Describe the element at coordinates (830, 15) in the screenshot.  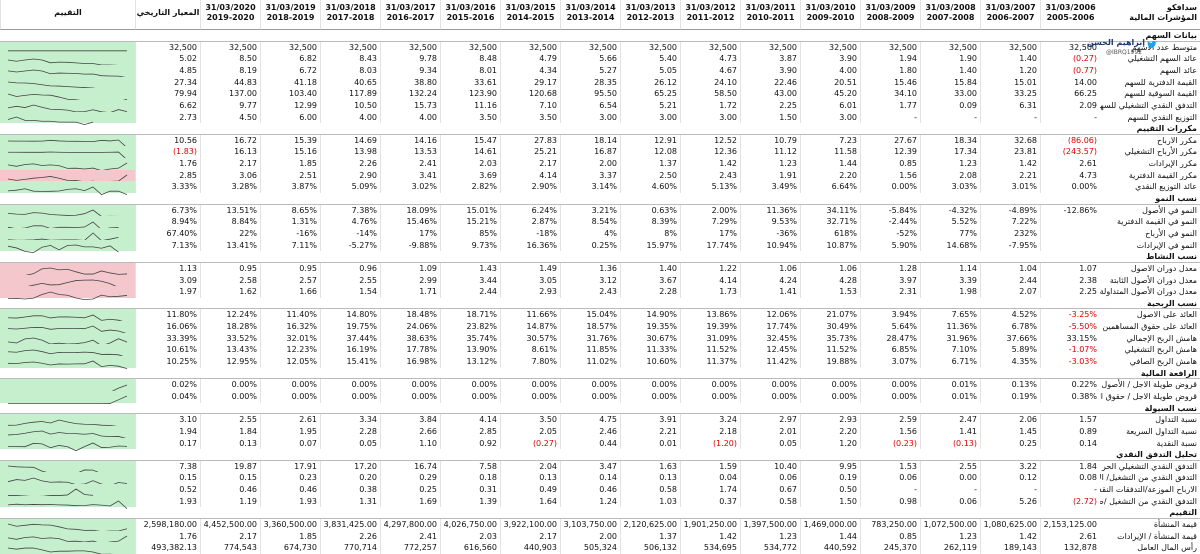
I see `period-header: 31/03/2010 2009-2010` at that location.